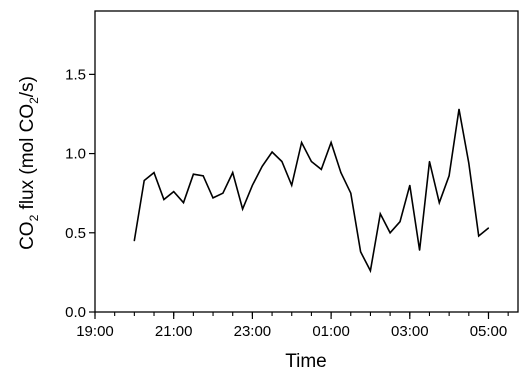 The width and height of the screenshot is (519, 373). Describe the element at coordinates (29, 163) in the screenshot. I see `y-axis-title: CO2 flux (mol CO2/s)` at that location.